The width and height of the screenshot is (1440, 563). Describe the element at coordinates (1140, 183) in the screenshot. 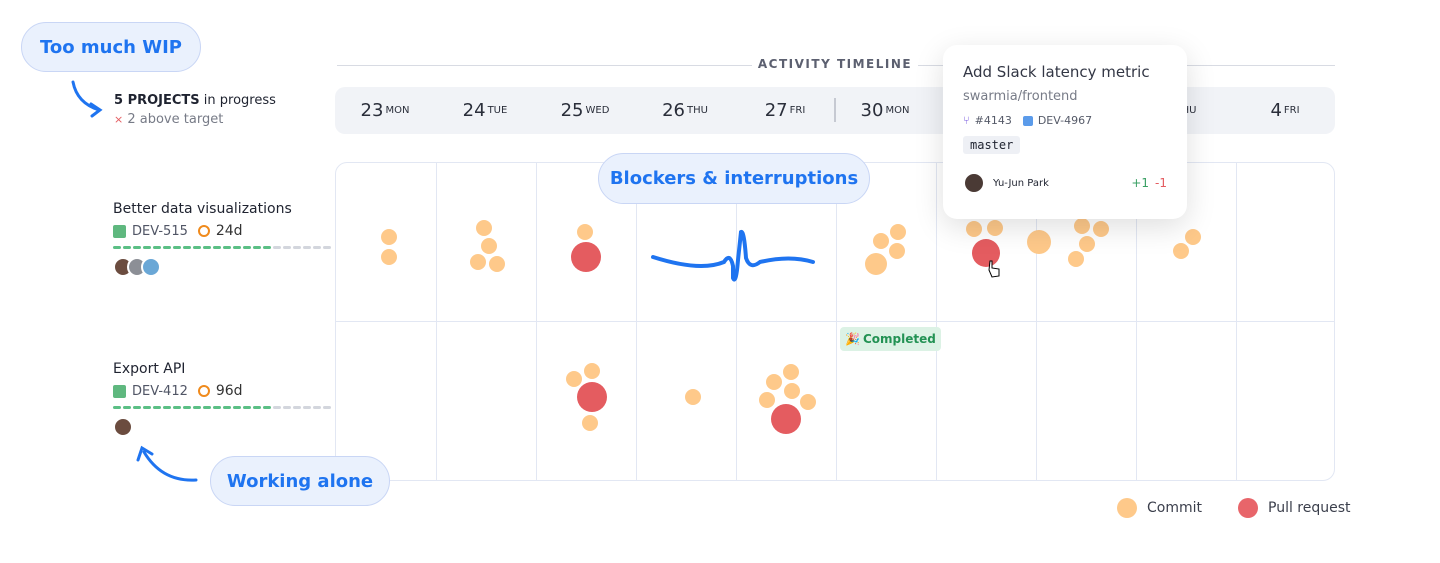

I see `lines-added: +1` at that location.